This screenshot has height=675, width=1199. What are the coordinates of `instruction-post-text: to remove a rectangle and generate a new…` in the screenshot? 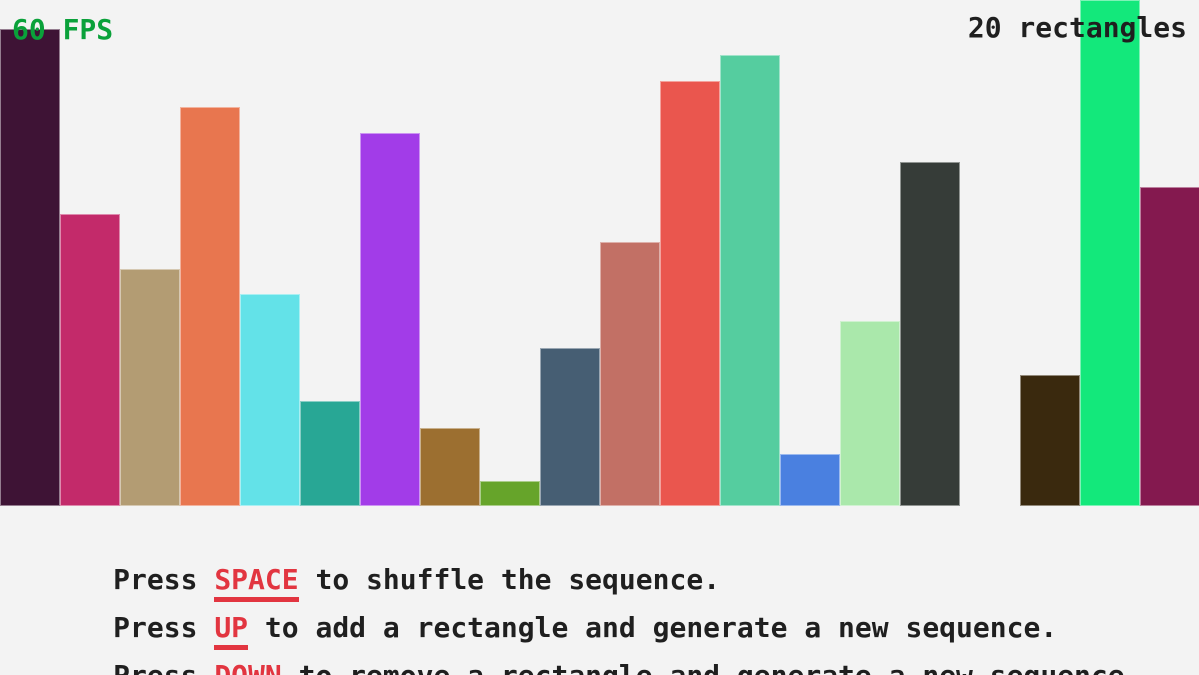 It's located at (712, 667).